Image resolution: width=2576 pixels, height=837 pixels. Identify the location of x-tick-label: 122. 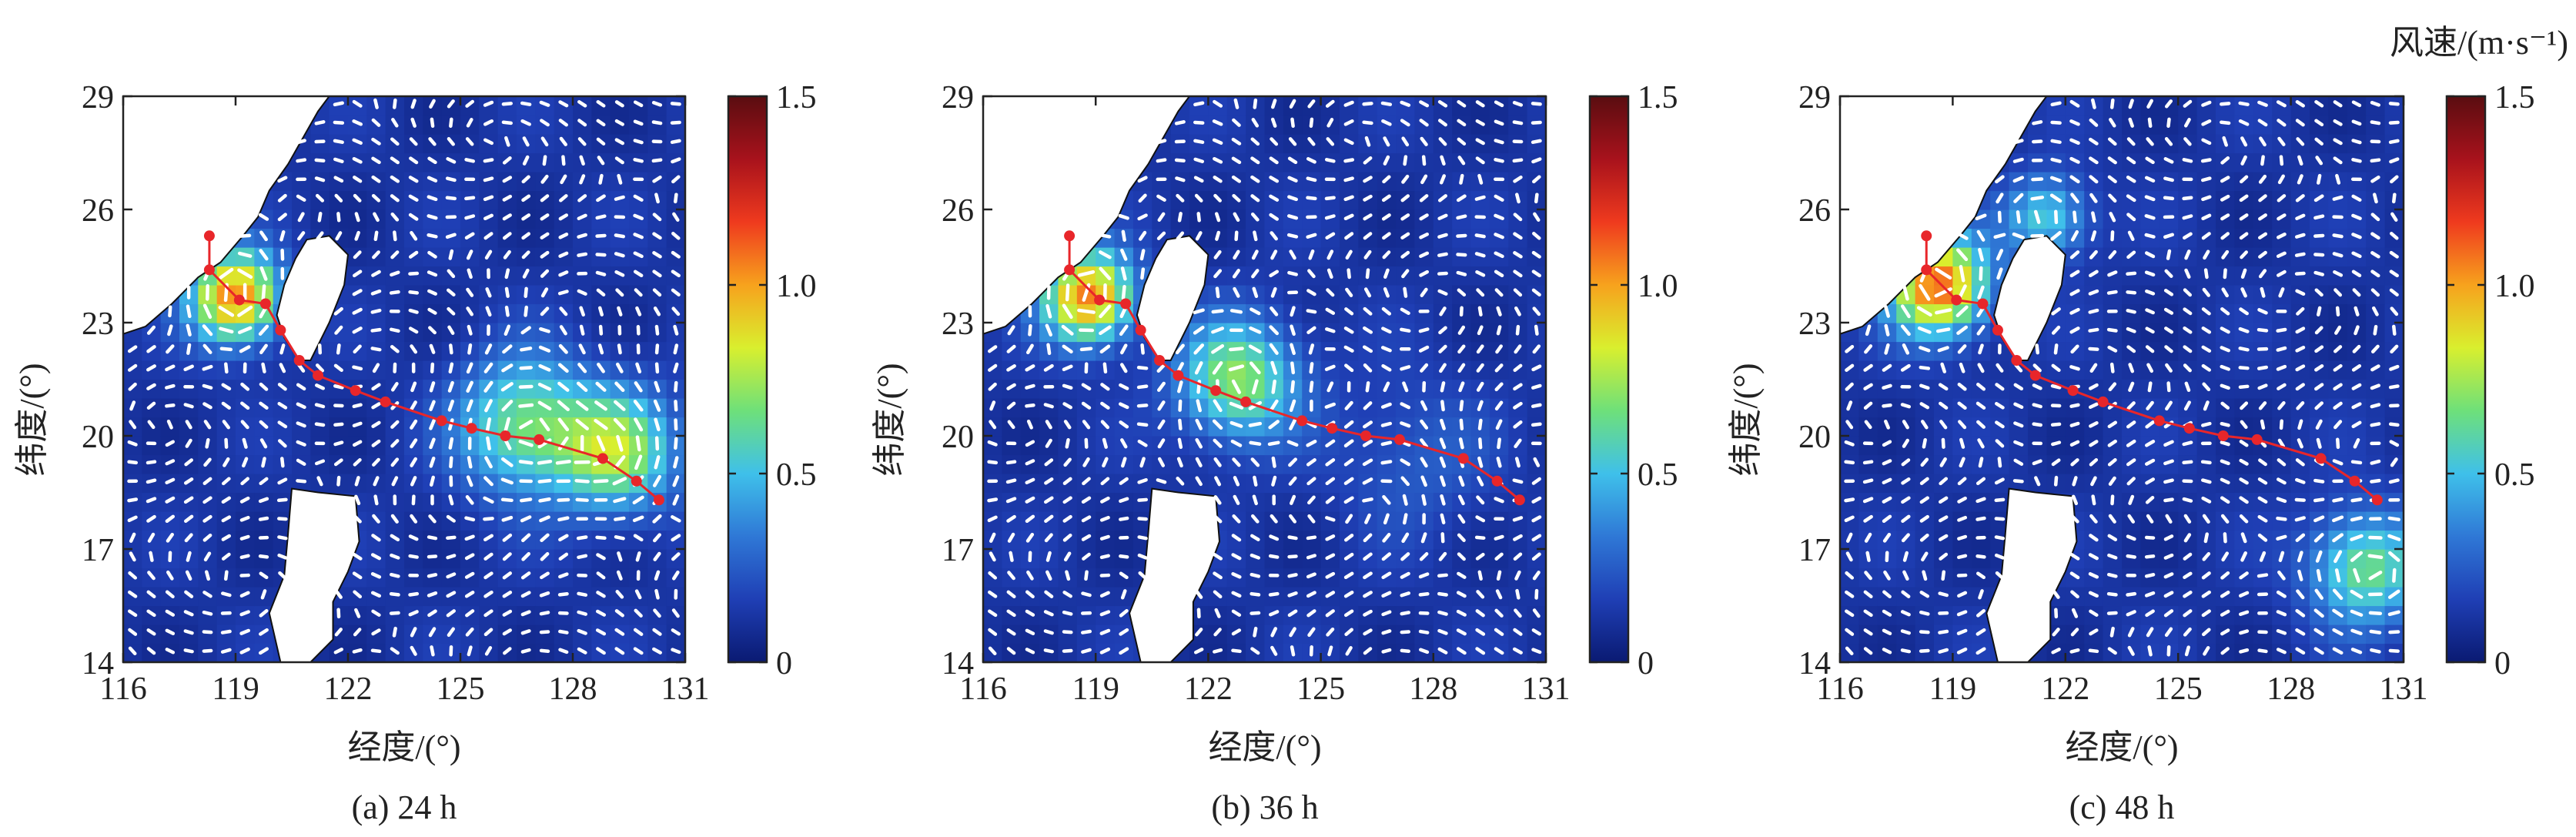
(348, 689).